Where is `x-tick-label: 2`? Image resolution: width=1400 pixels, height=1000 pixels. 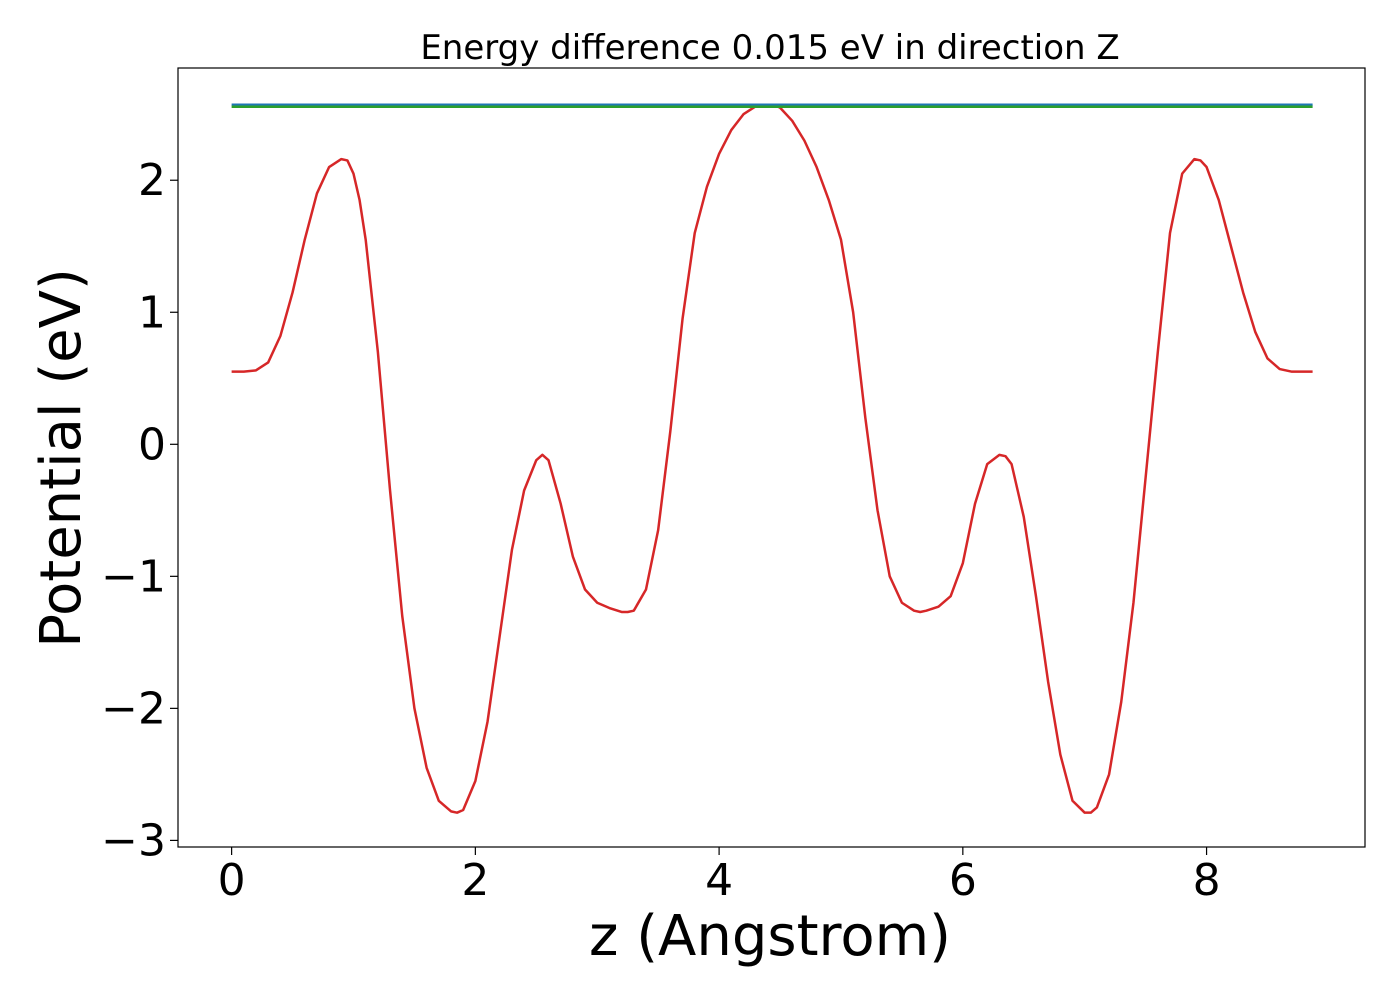
x-tick-label: 2 is located at coordinates (475, 880).